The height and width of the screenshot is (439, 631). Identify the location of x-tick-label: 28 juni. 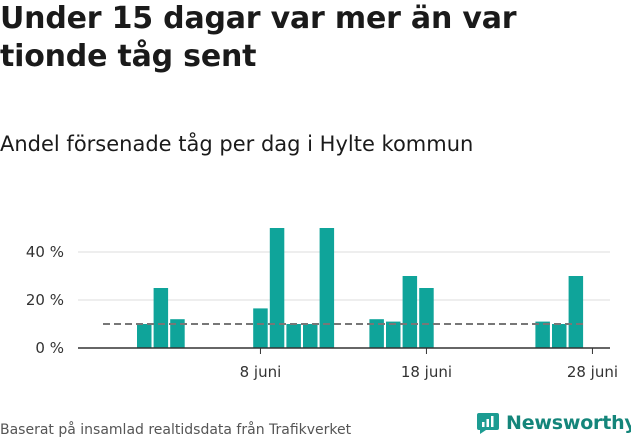
(592, 372).